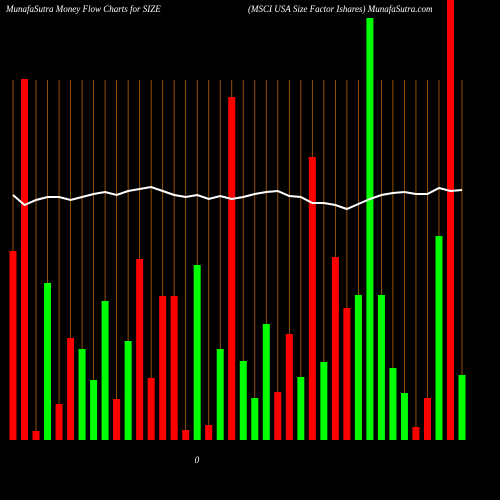  I want to click on lines, so click(237, 198).